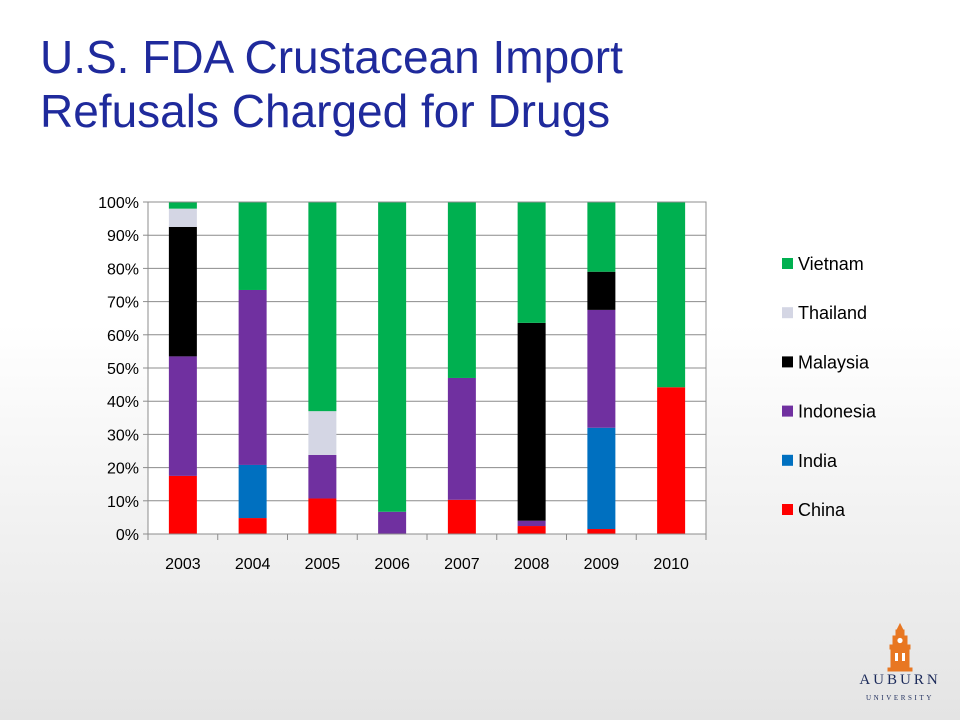 The width and height of the screenshot is (960, 720). What do you see at coordinates (123, 502) in the screenshot?
I see `y-tick-label: 10%` at bounding box center [123, 502].